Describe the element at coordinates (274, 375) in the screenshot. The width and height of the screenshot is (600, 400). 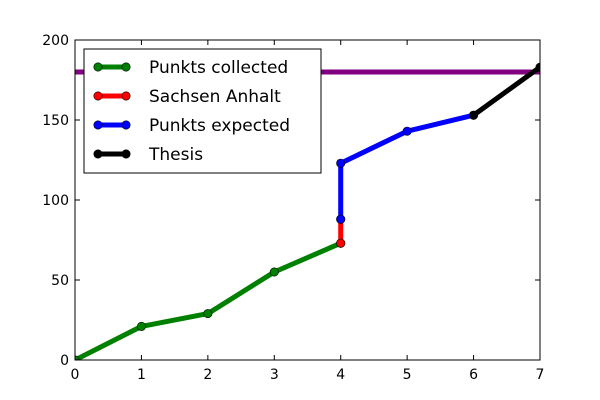
I see `x-tick-label-3: 3` at that location.